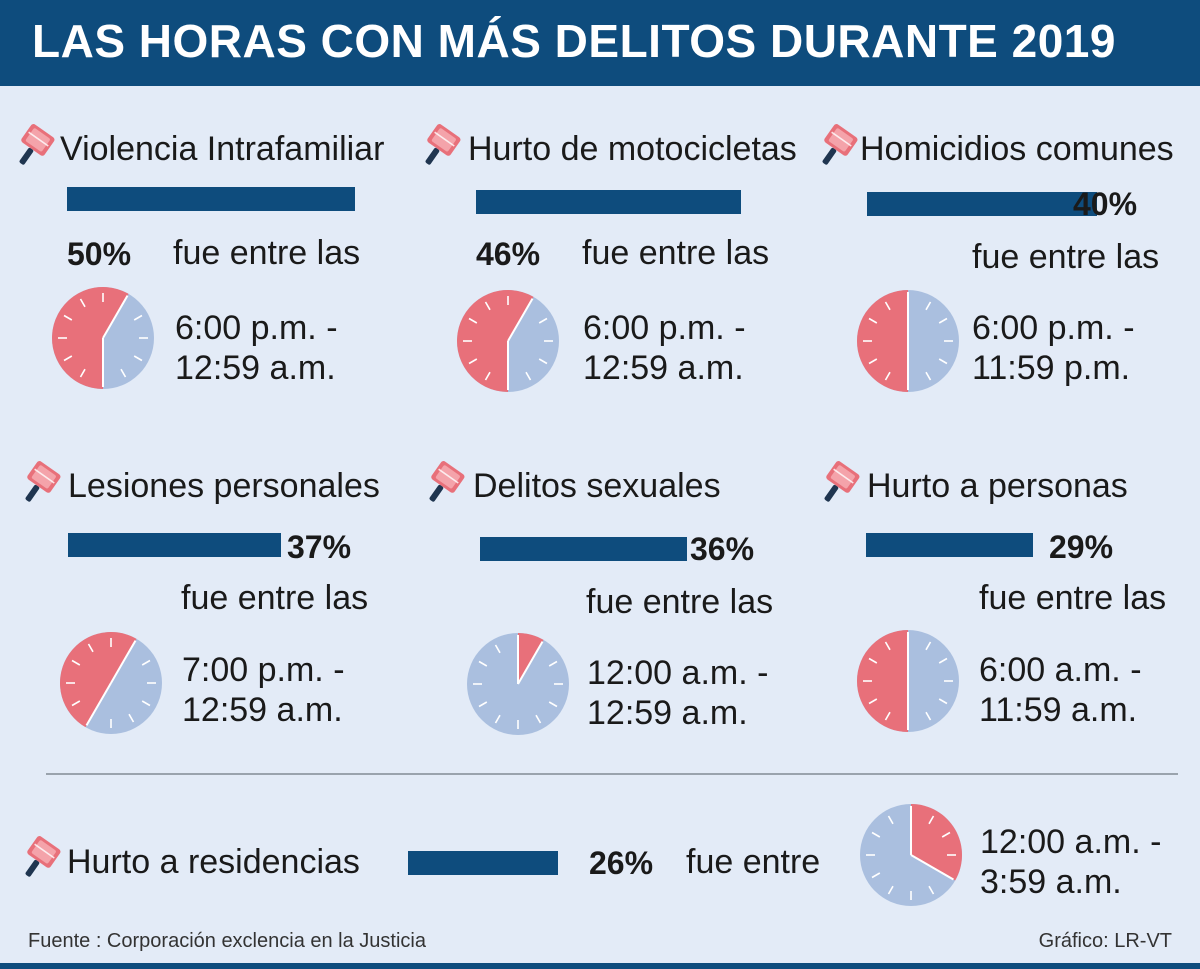 The height and width of the screenshot is (969, 1200). What do you see at coordinates (1105, 941) in the screenshot?
I see `credit-note: Gráfico: LR-VT` at bounding box center [1105, 941].